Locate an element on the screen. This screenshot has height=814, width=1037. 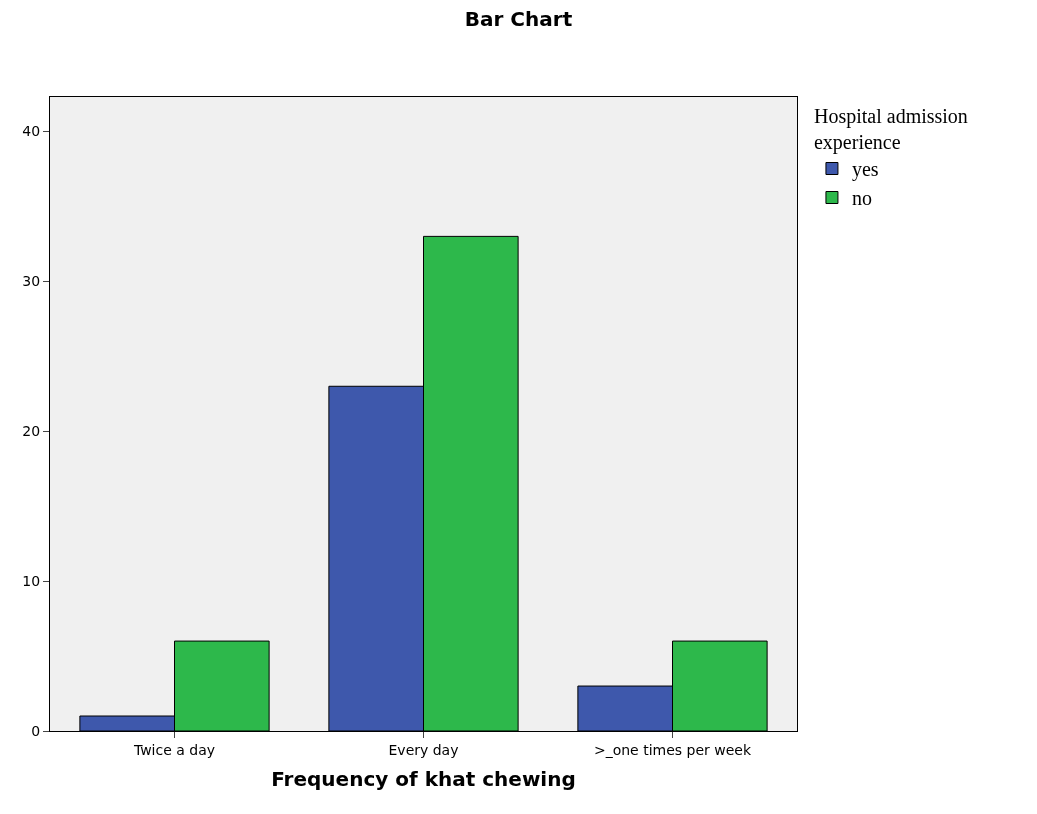
y-tick-label: 20 is located at coordinates (31, 431).